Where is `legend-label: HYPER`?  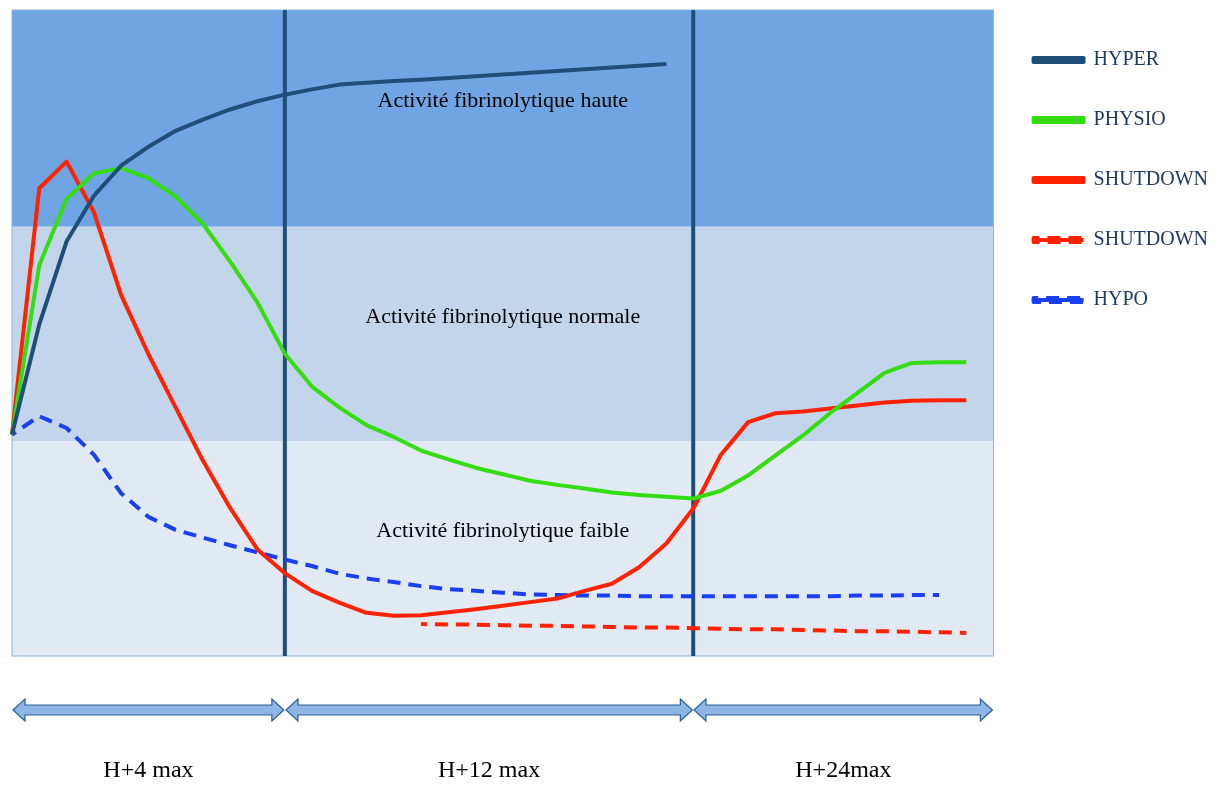
legend-label: HYPER is located at coordinates (1126, 58).